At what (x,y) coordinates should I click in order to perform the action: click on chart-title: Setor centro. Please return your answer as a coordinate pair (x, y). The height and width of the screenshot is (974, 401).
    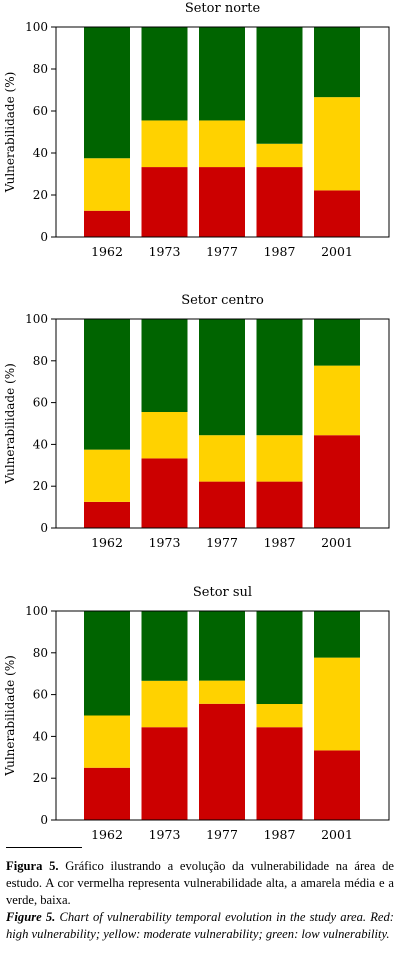
    Looking at the image, I should click on (222, 300).